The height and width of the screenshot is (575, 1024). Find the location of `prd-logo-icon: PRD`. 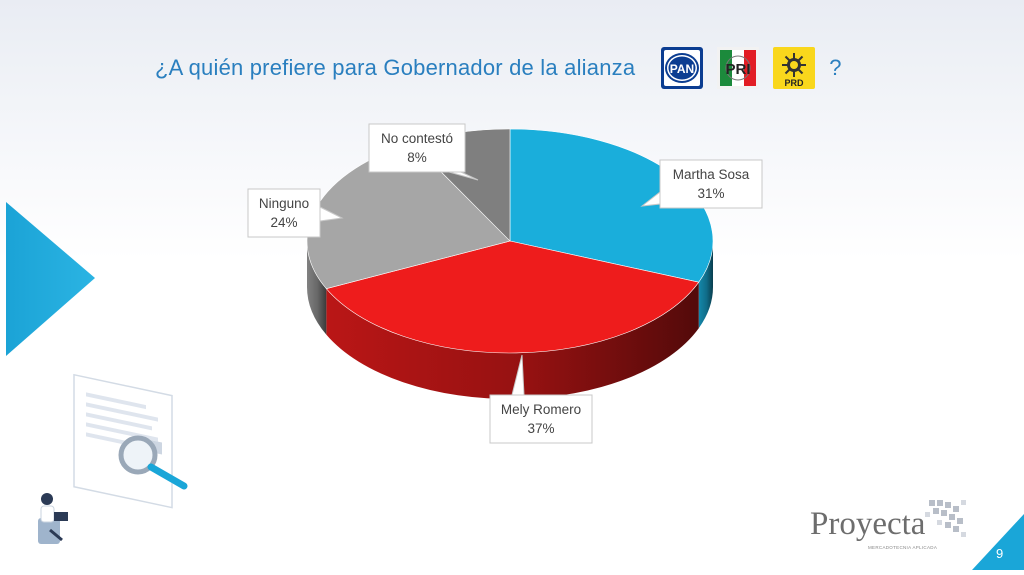

prd-logo-icon: PRD is located at coordinates (794, 68).